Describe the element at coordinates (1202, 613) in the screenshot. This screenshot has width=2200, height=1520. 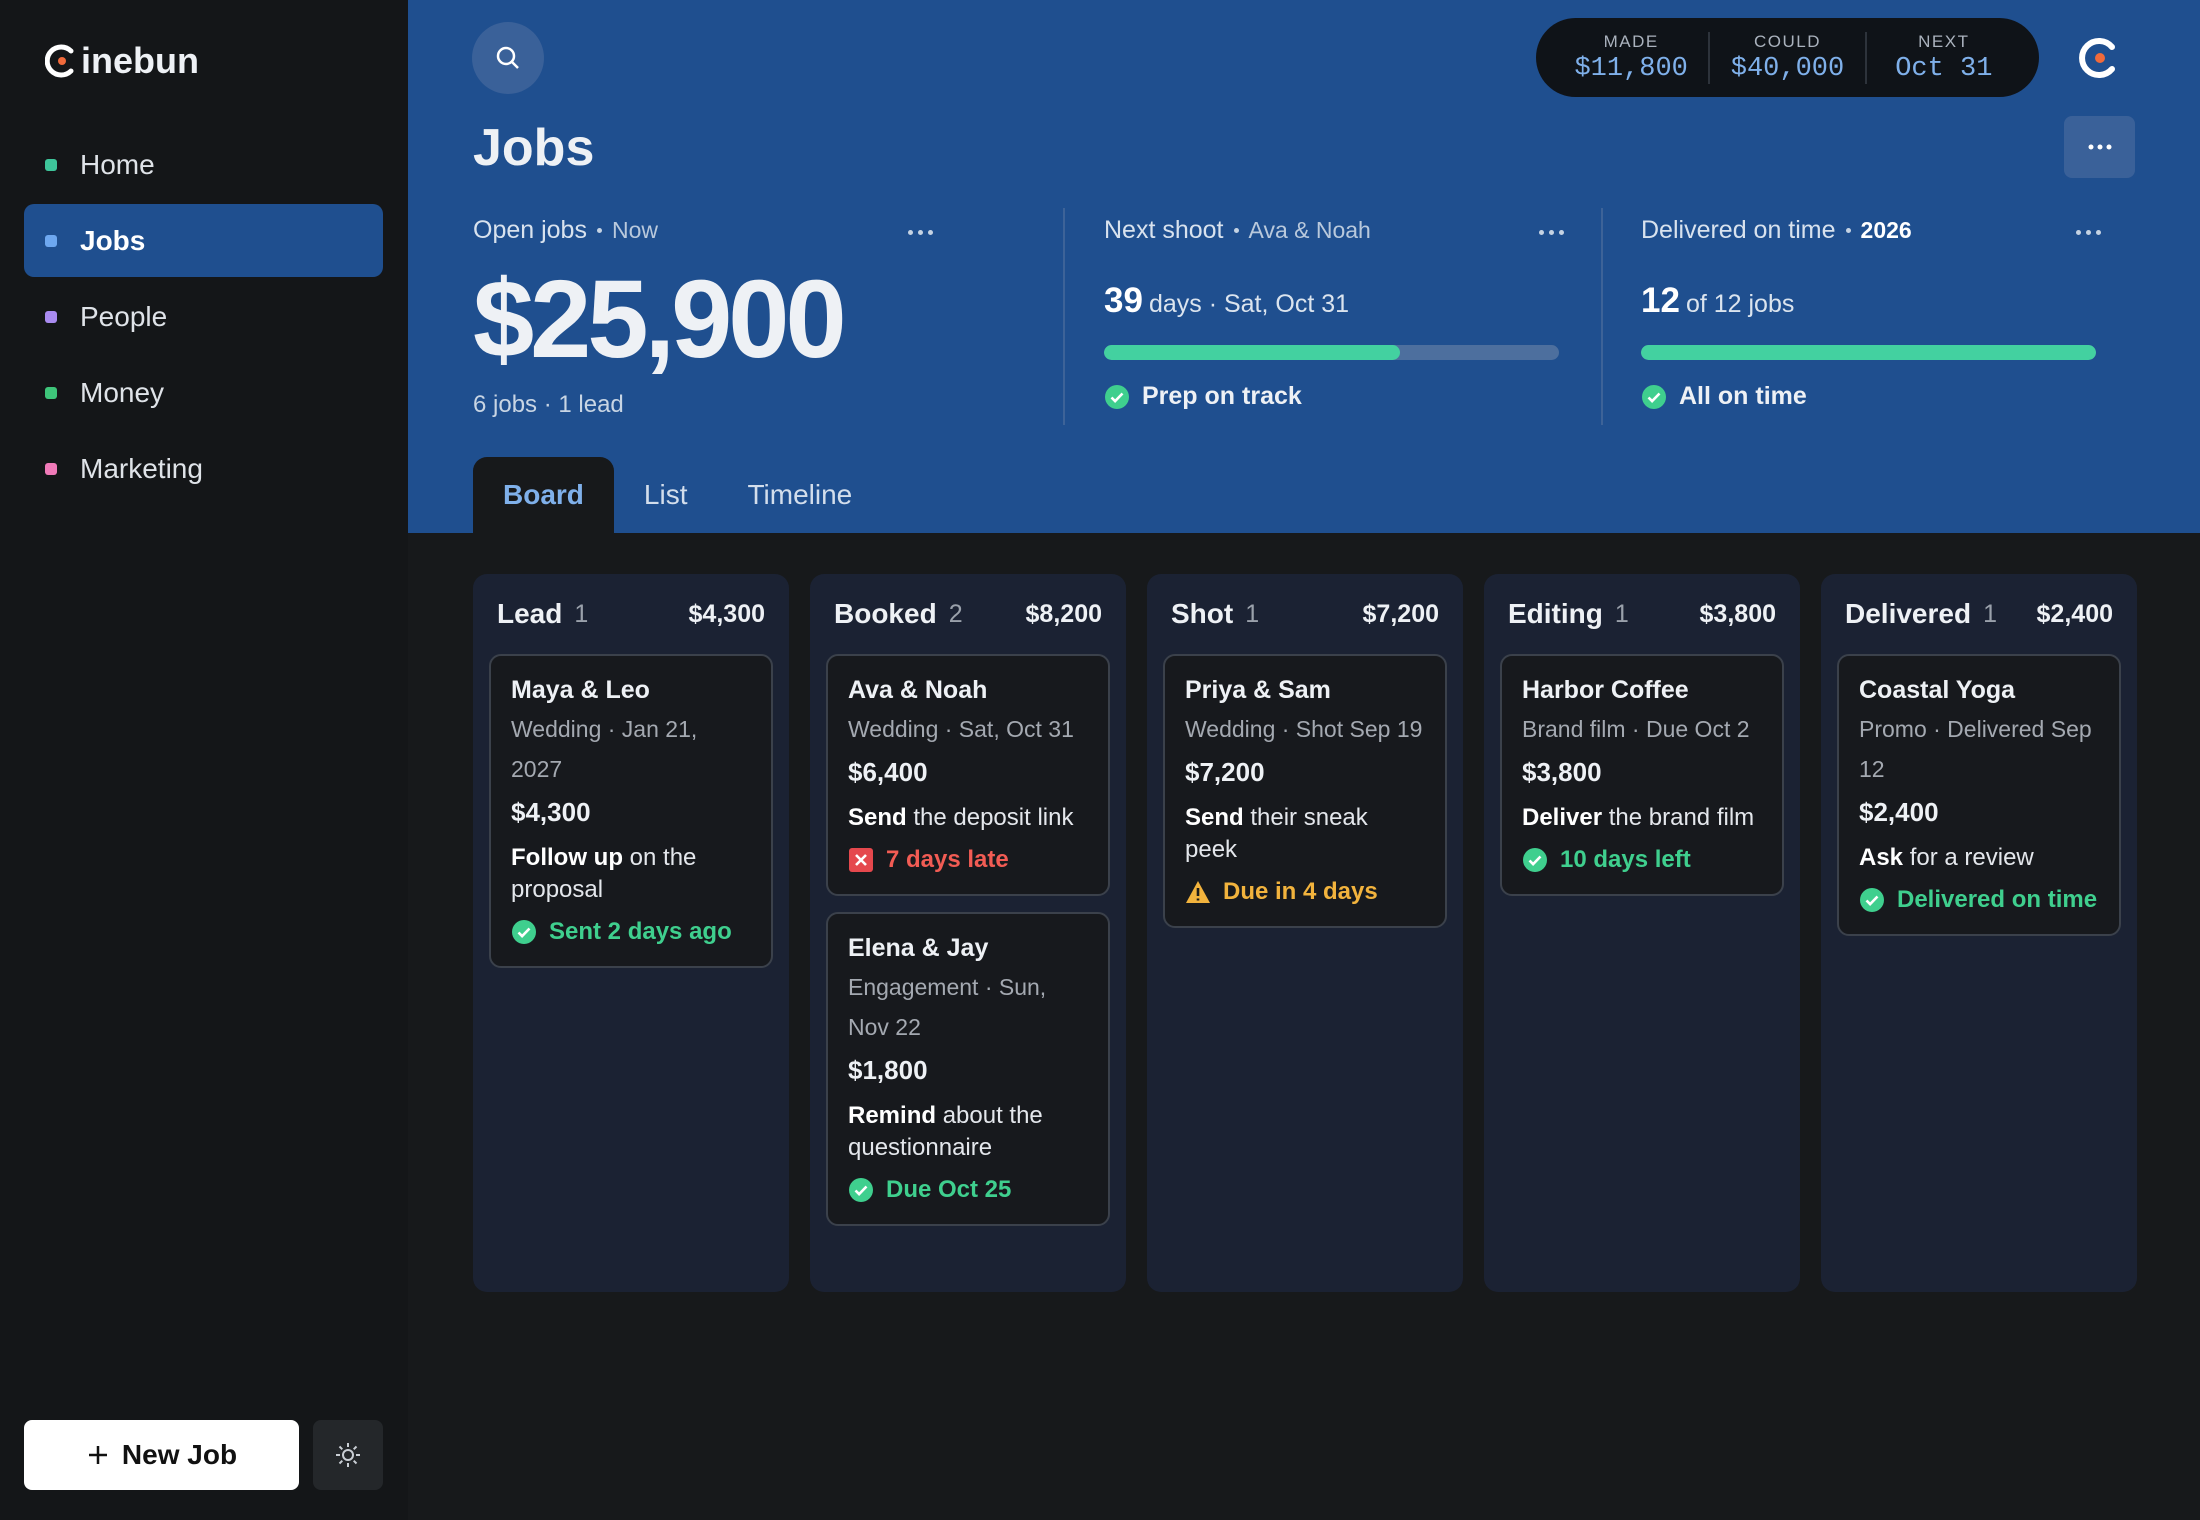
I see `column-name: Shot` at that location.